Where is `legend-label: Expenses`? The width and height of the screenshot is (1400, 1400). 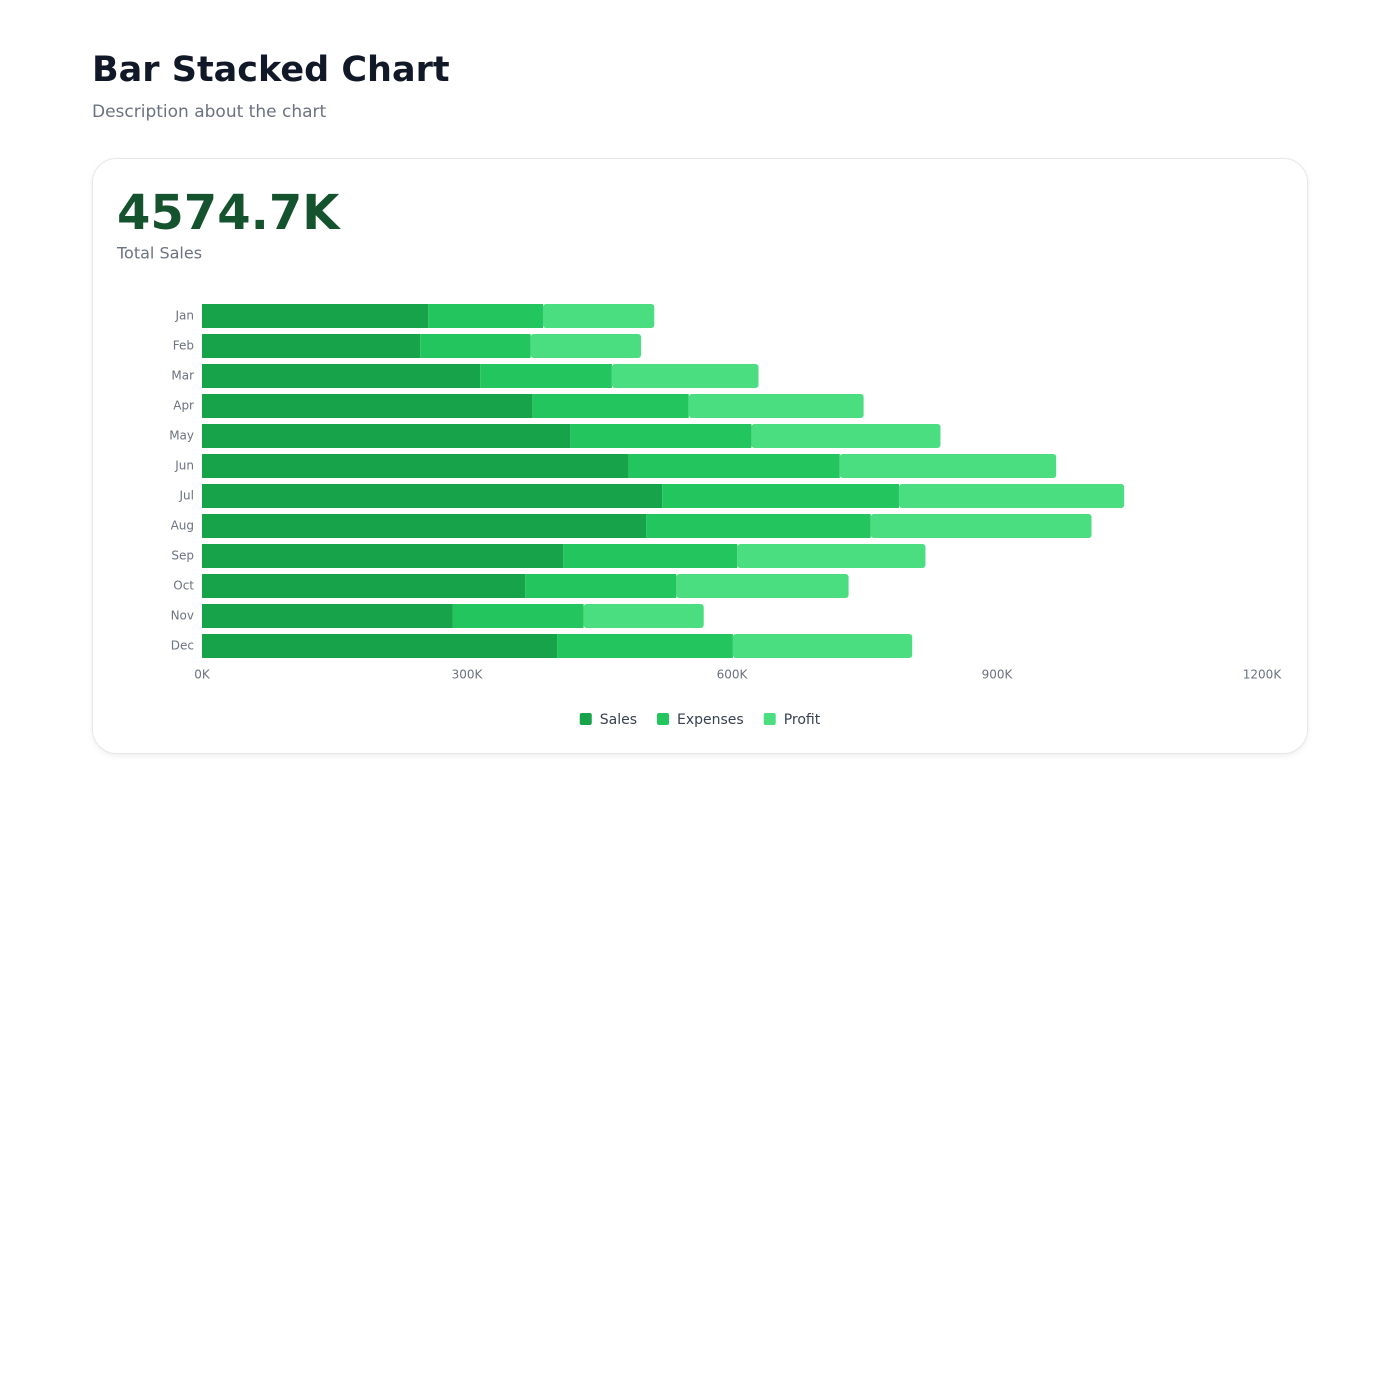
legend-label: Expenses is located at coordinates (710, 720).